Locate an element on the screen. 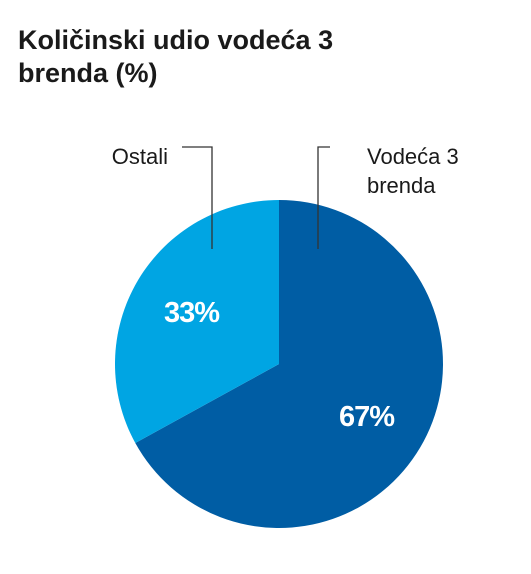 The height and width of the screenshot is (574, 531). callouts: Vodeća 3 brenda Ostali is located at coordinates (285, 196).